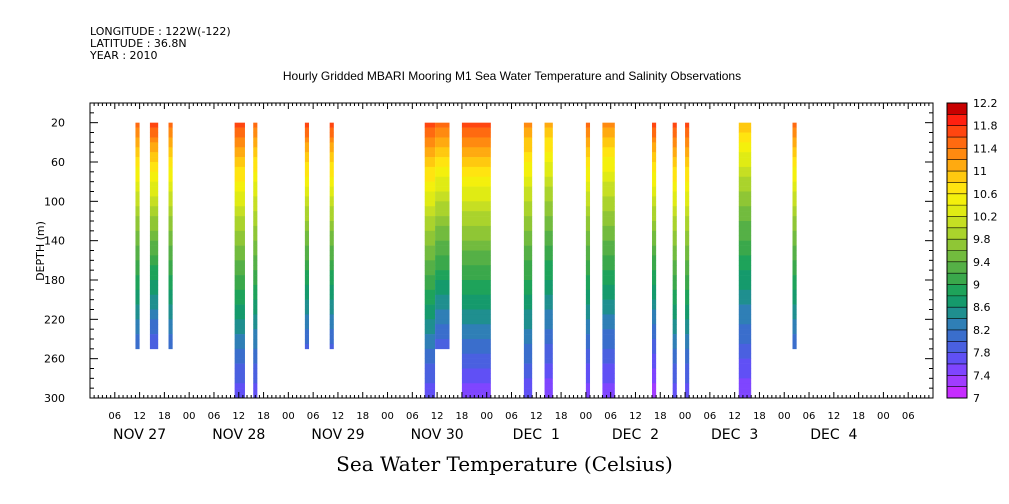  I want to click on day-label: NOV 27, so click(139, 435).